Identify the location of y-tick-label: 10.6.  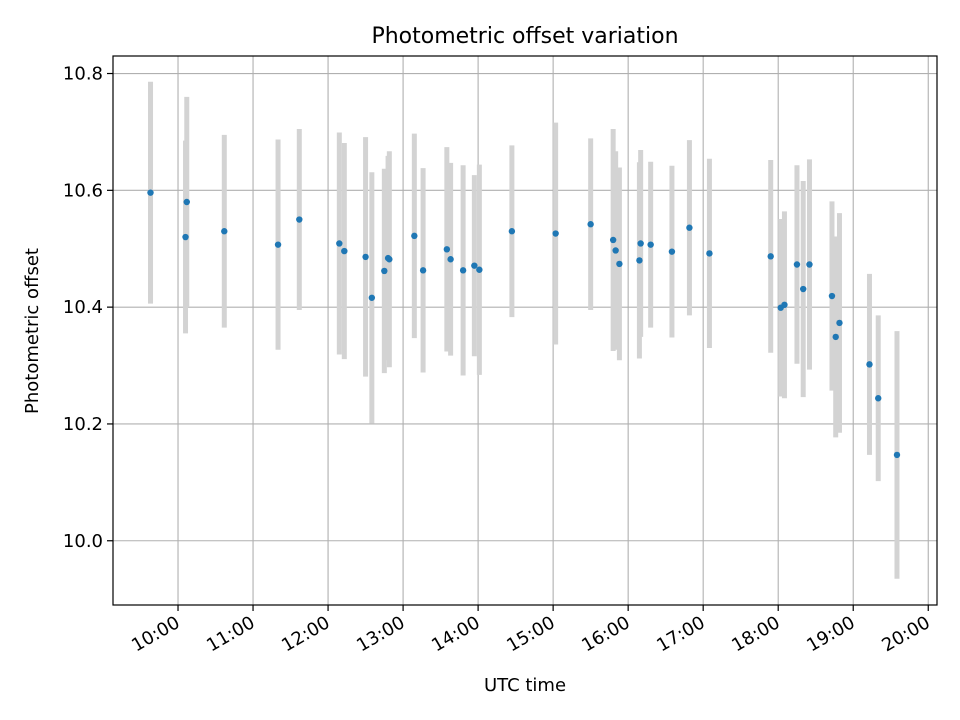
(83, 190).